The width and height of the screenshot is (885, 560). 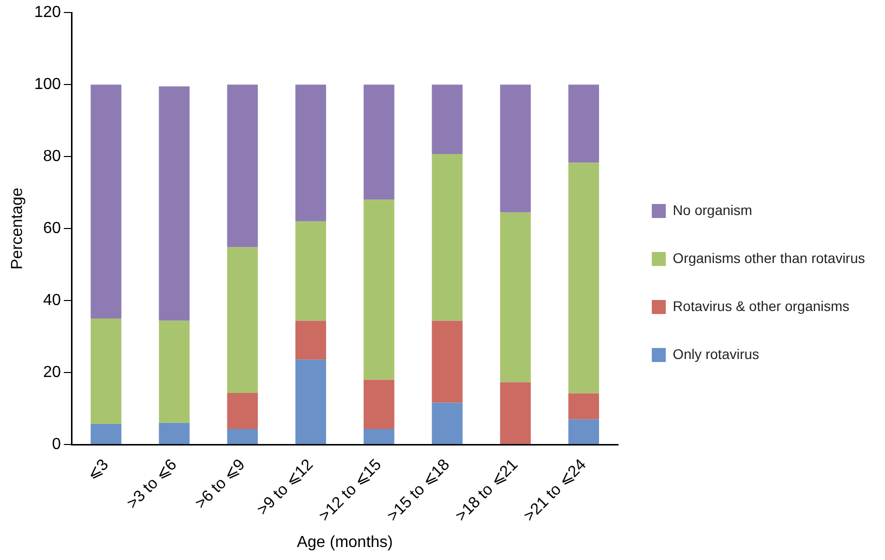 I want to click on x-tick-label: >12 to ⩽15, so click(x=350, y=490).